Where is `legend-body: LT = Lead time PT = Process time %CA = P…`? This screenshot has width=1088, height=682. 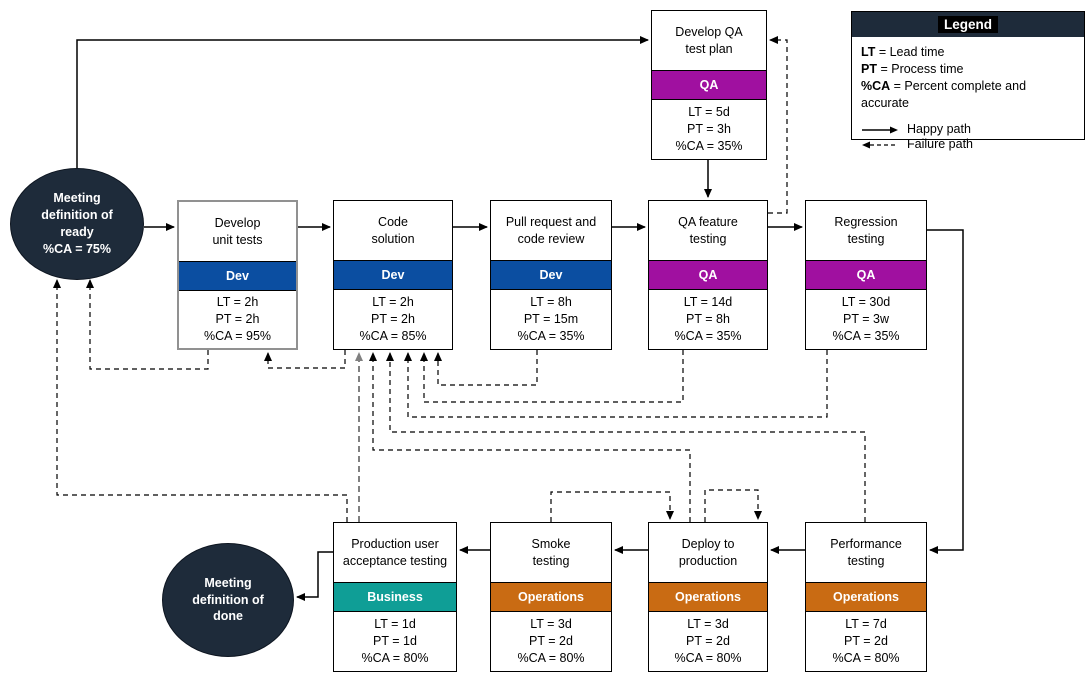
legend-body: LT = Lead time PT = Process time %CA = P… is located at coordinates (968, 94).